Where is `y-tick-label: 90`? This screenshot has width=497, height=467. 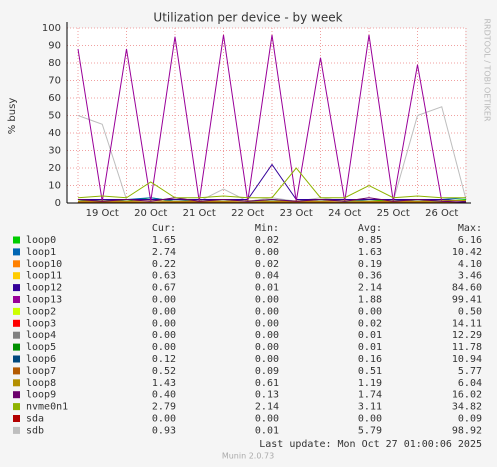
y-tick-label: 90 is located at coordinates (54, 46).